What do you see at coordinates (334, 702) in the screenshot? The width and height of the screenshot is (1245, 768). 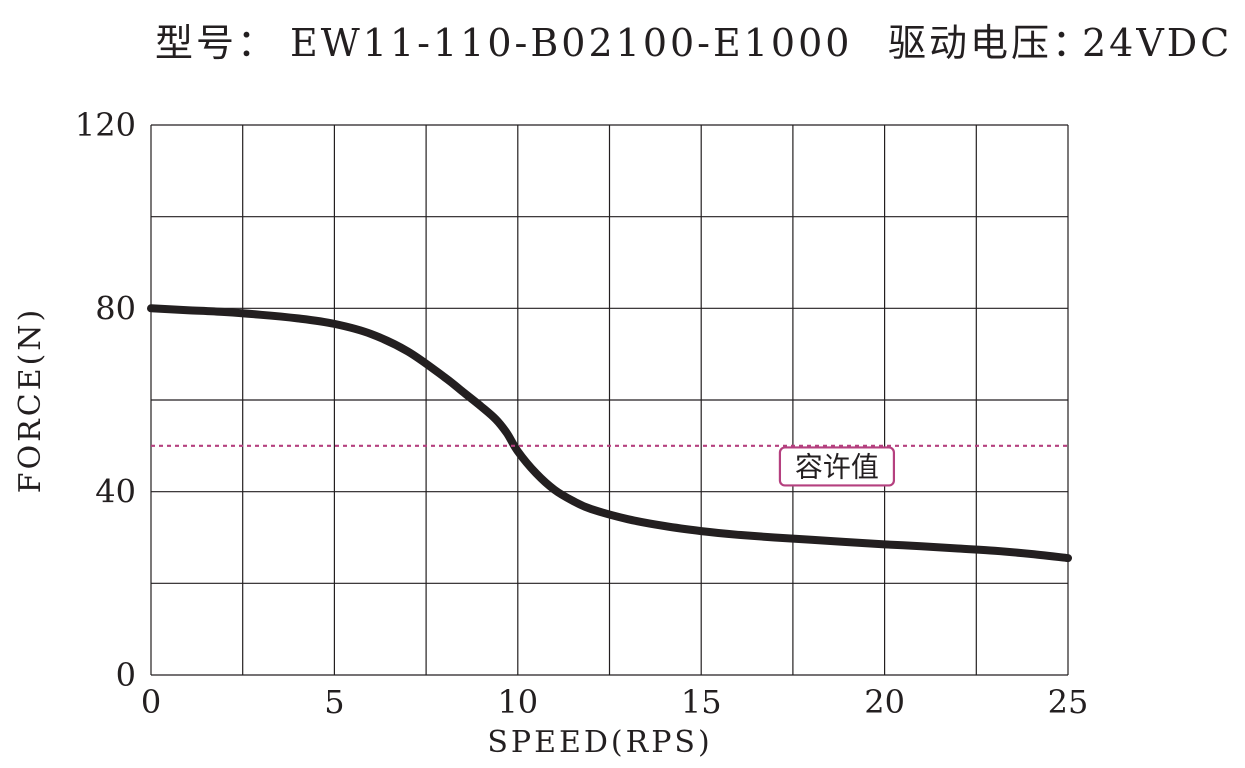 I see `x-tick-label: 5` at bounding box center [334, 702].